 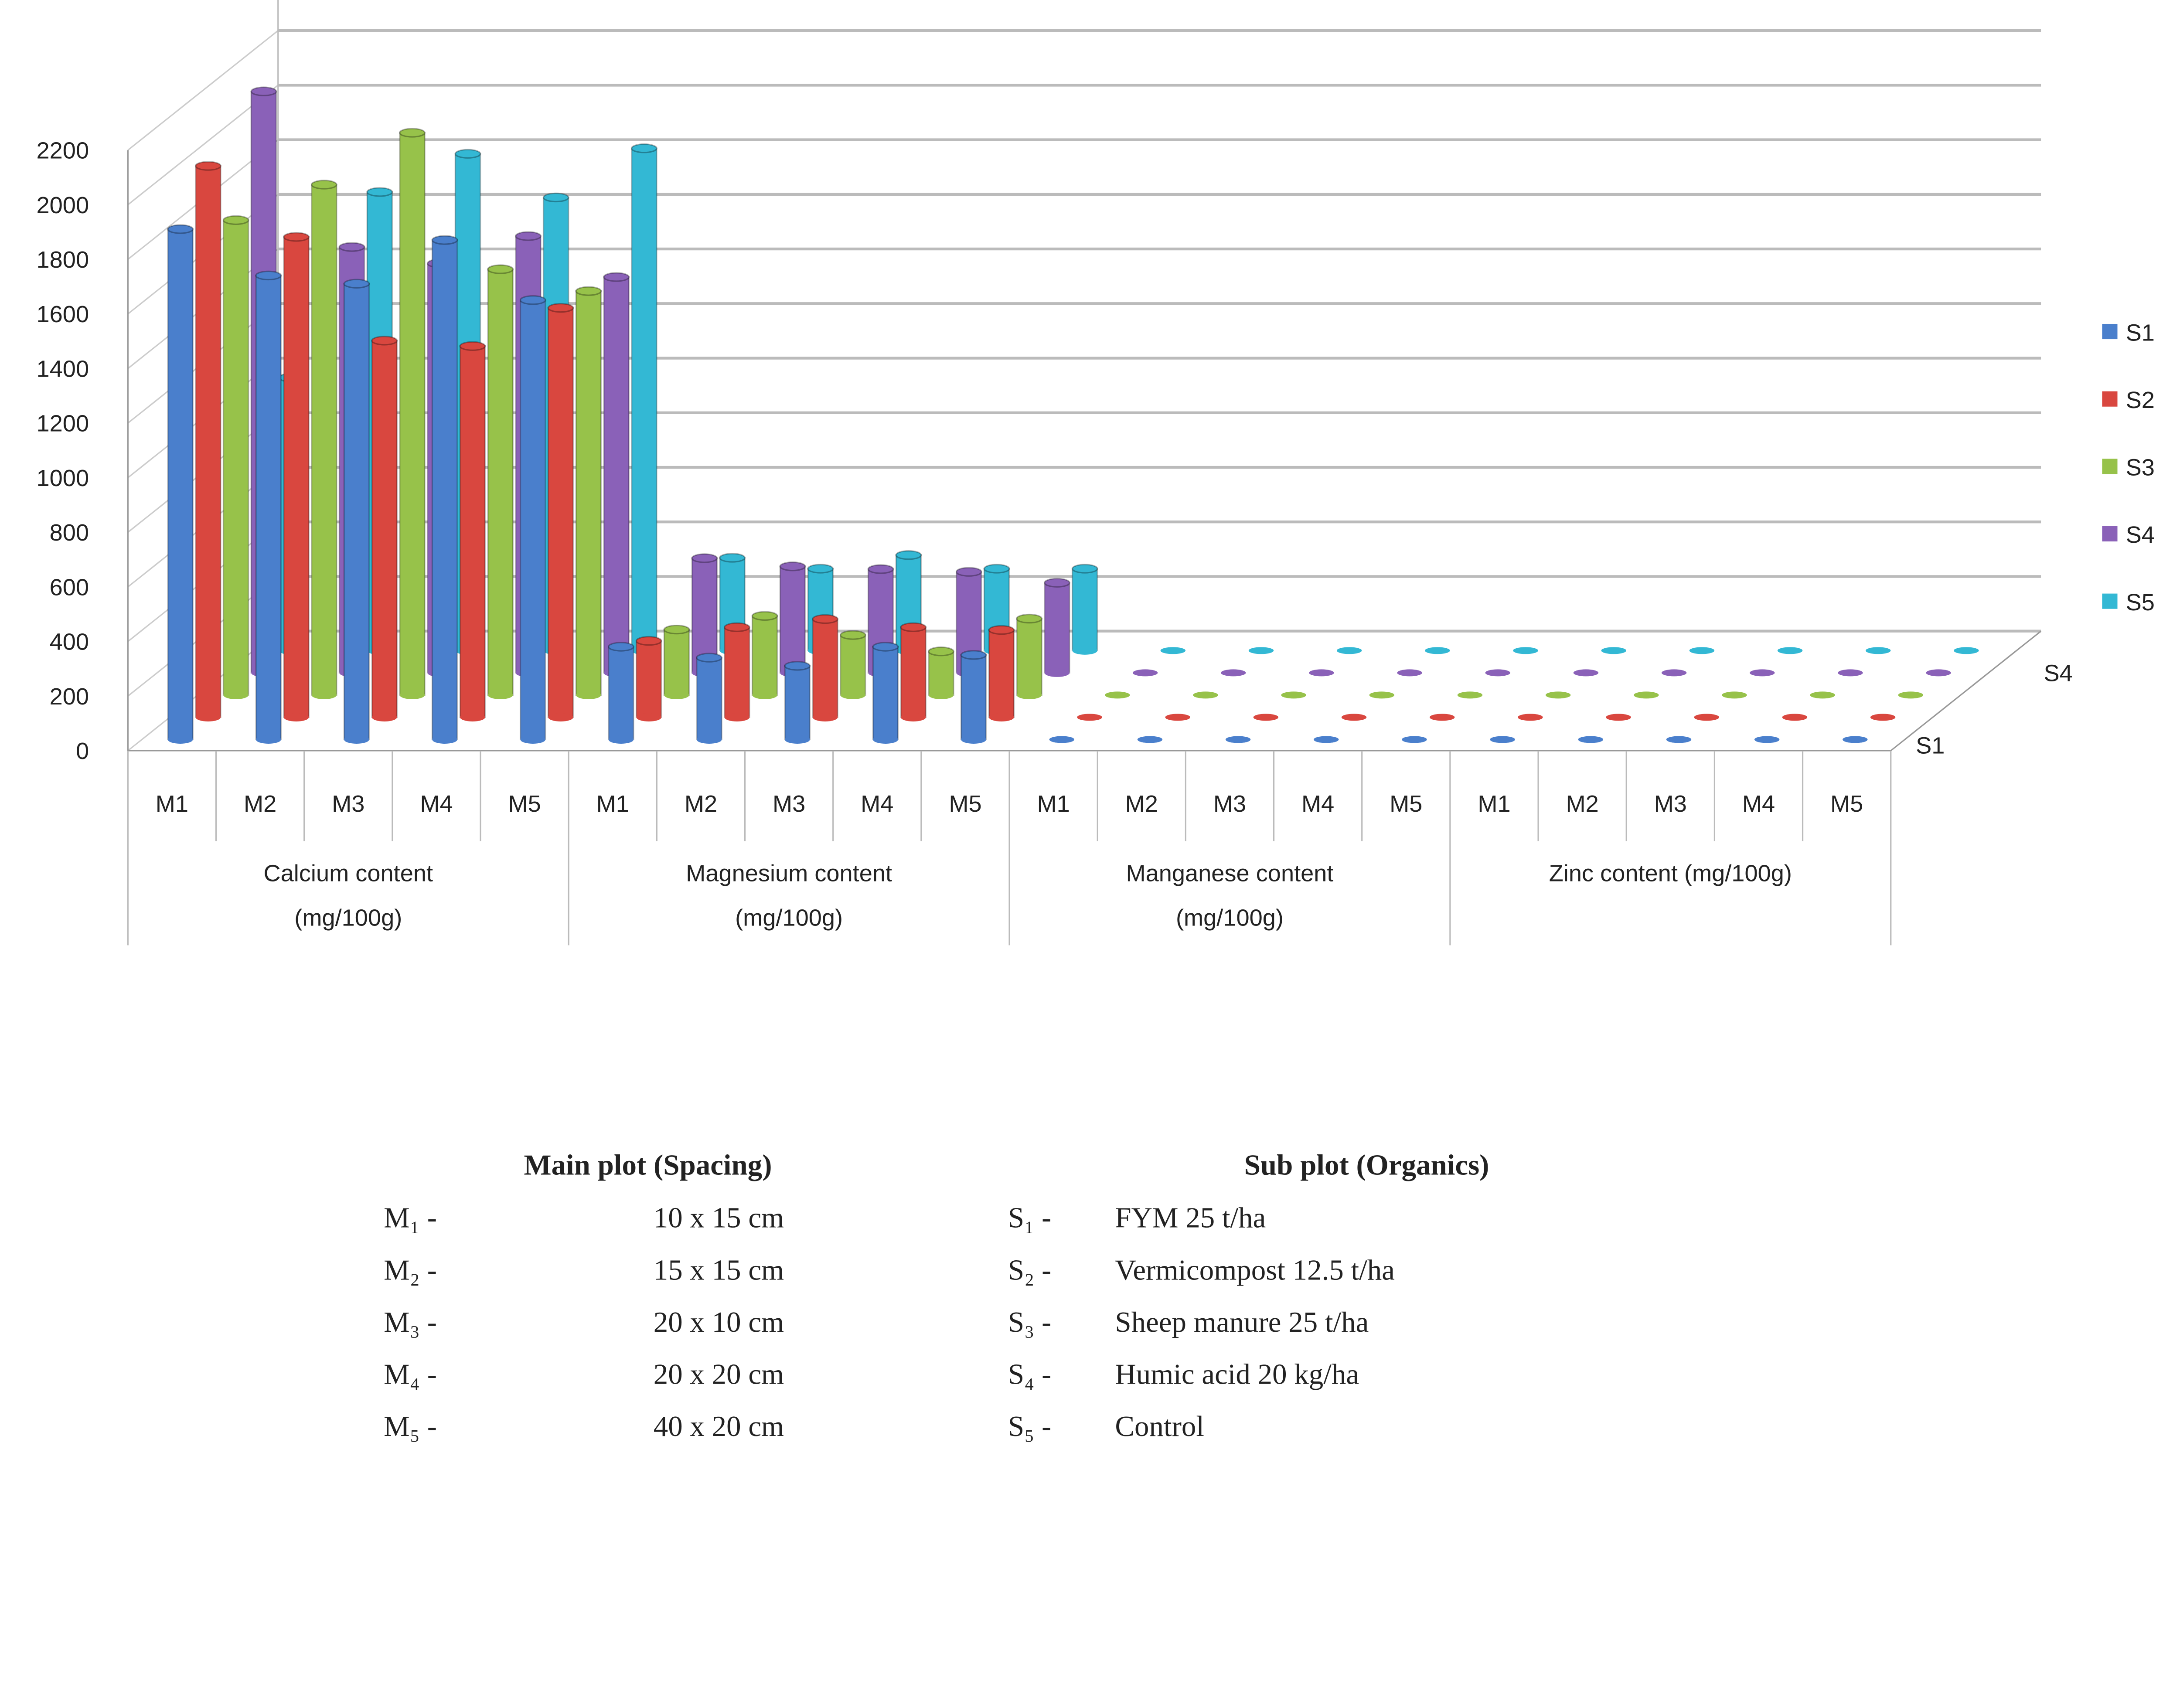 I want to click on y-tick-label: 600, so click(x=69, y=587).